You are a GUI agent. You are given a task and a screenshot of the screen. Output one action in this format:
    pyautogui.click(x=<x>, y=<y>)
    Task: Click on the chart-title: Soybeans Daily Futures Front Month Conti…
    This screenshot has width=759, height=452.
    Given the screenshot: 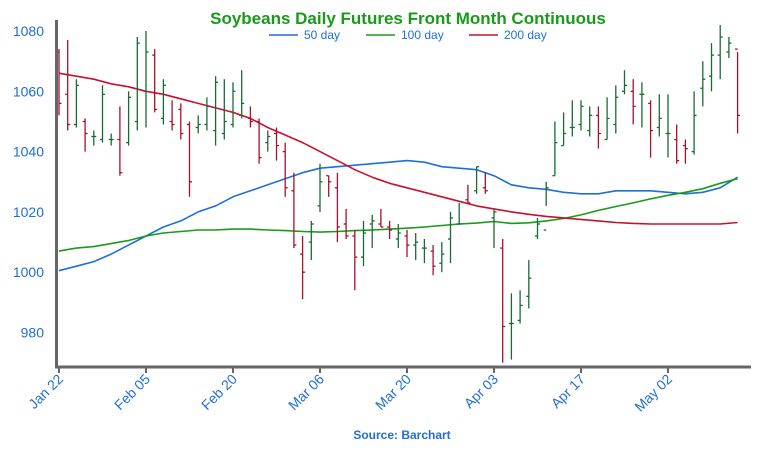 What is the action you would take?
    pyautogui.click(x=408, y=18)
    